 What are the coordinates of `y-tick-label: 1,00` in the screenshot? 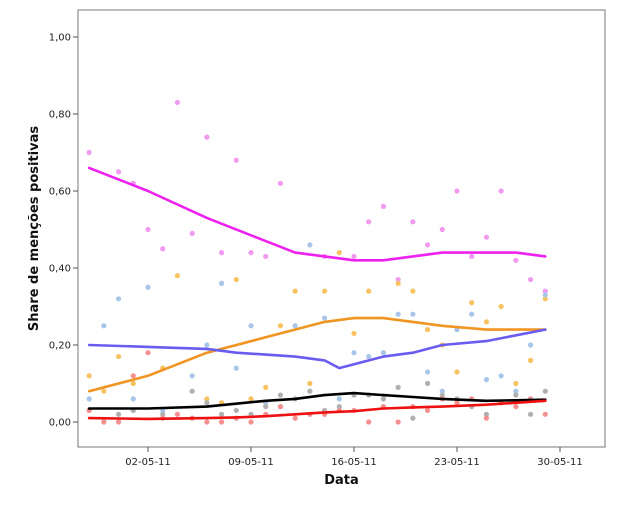 It's located at (60, 38).